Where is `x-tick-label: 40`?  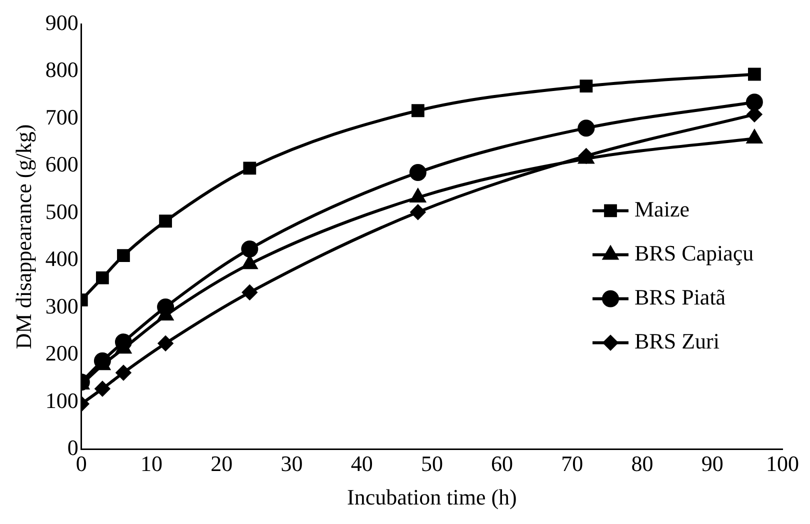
x-tick-label: 40 is located at coordinates (361, 463).